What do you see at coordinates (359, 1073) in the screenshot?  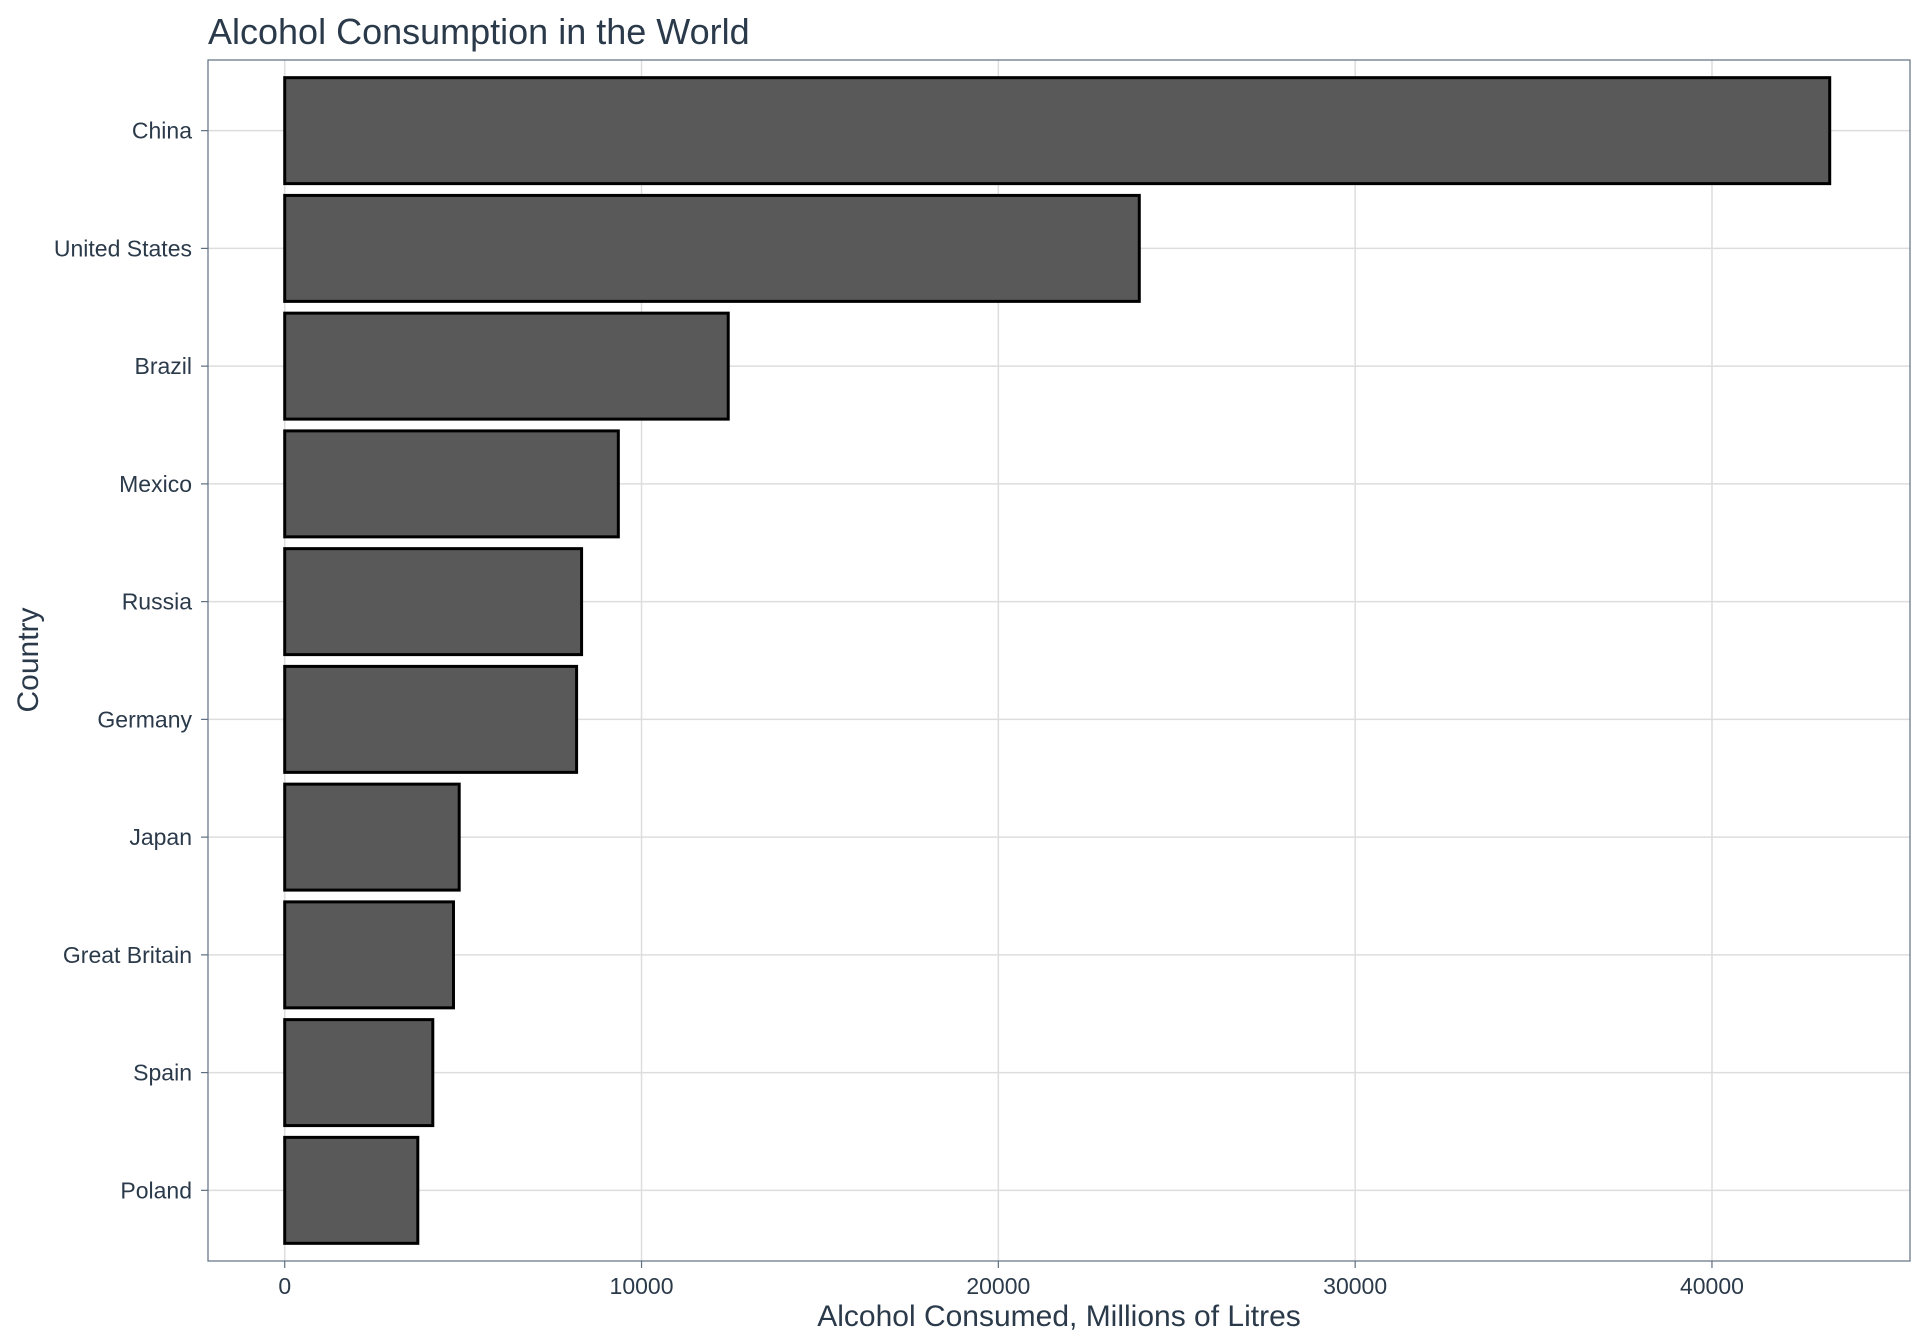 I see `bar-spain` at bounding box center [359, 1073].